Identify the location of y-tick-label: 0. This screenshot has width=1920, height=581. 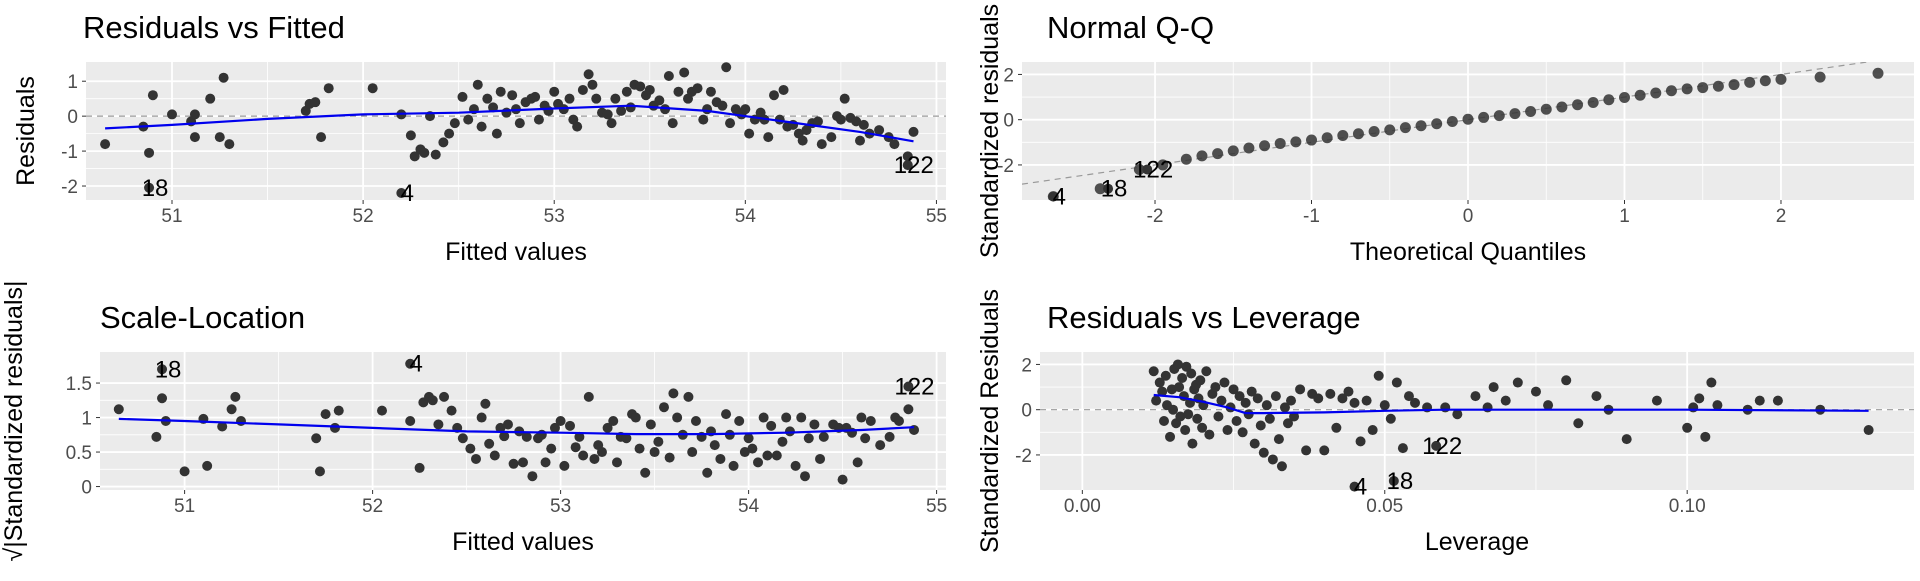
(72, 117).